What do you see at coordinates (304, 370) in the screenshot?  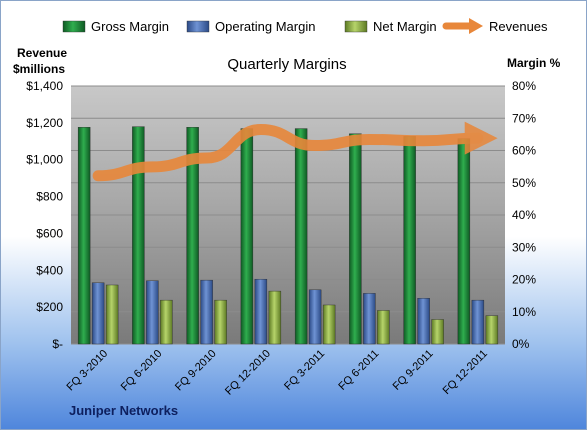 I see `category-label: FQ 3-2011` at bounding box center [304, 370].